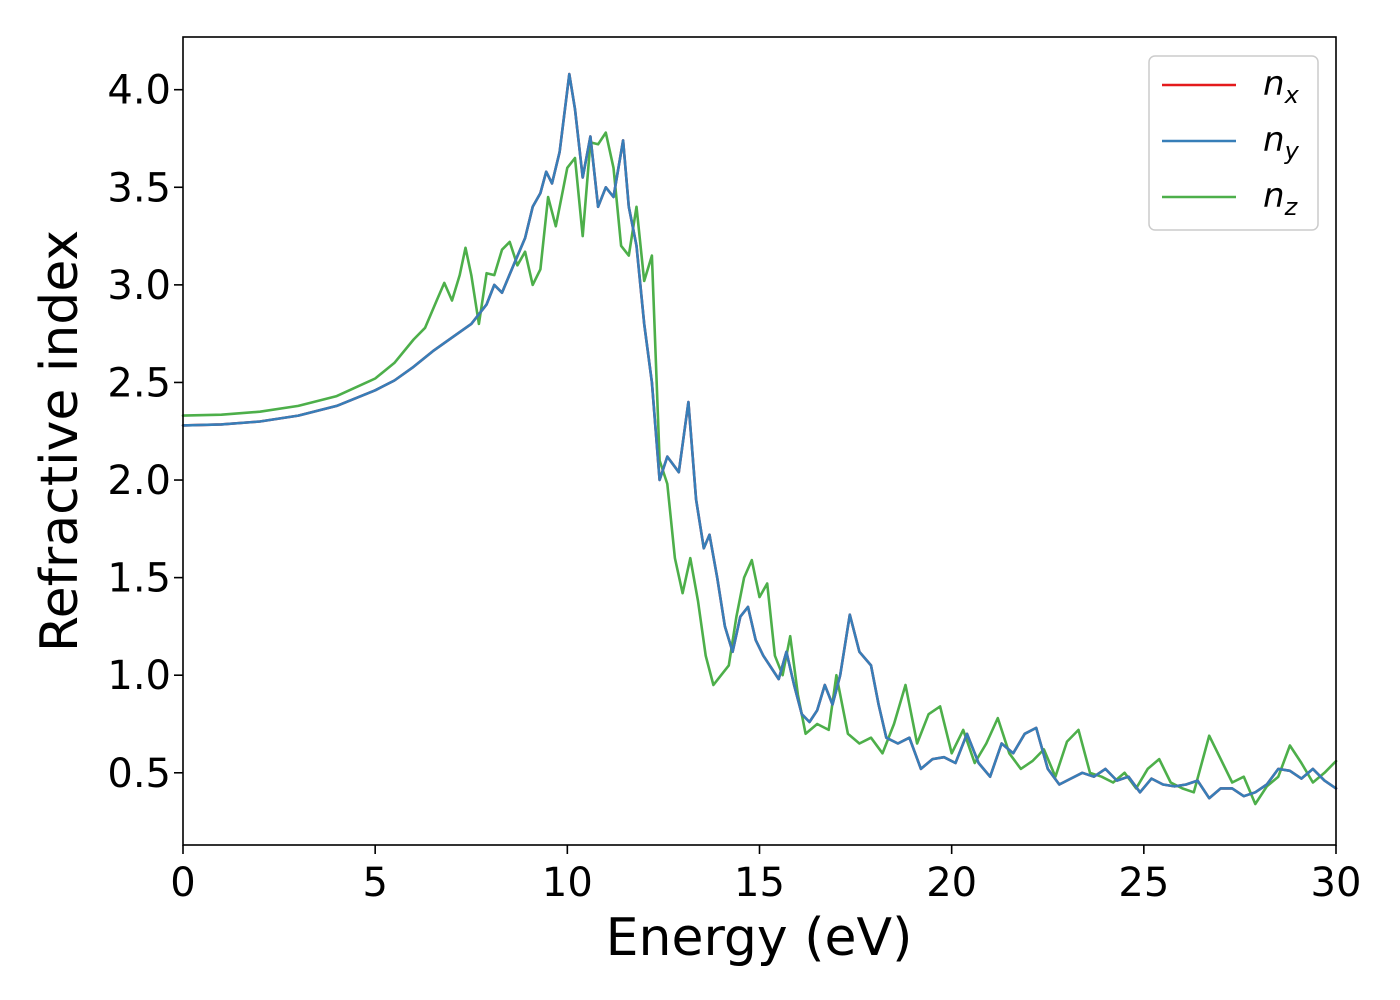 The width and height of the screenshot is (1400, 1000). I want to click on legend: nx ny nz, so click(1233, 143).